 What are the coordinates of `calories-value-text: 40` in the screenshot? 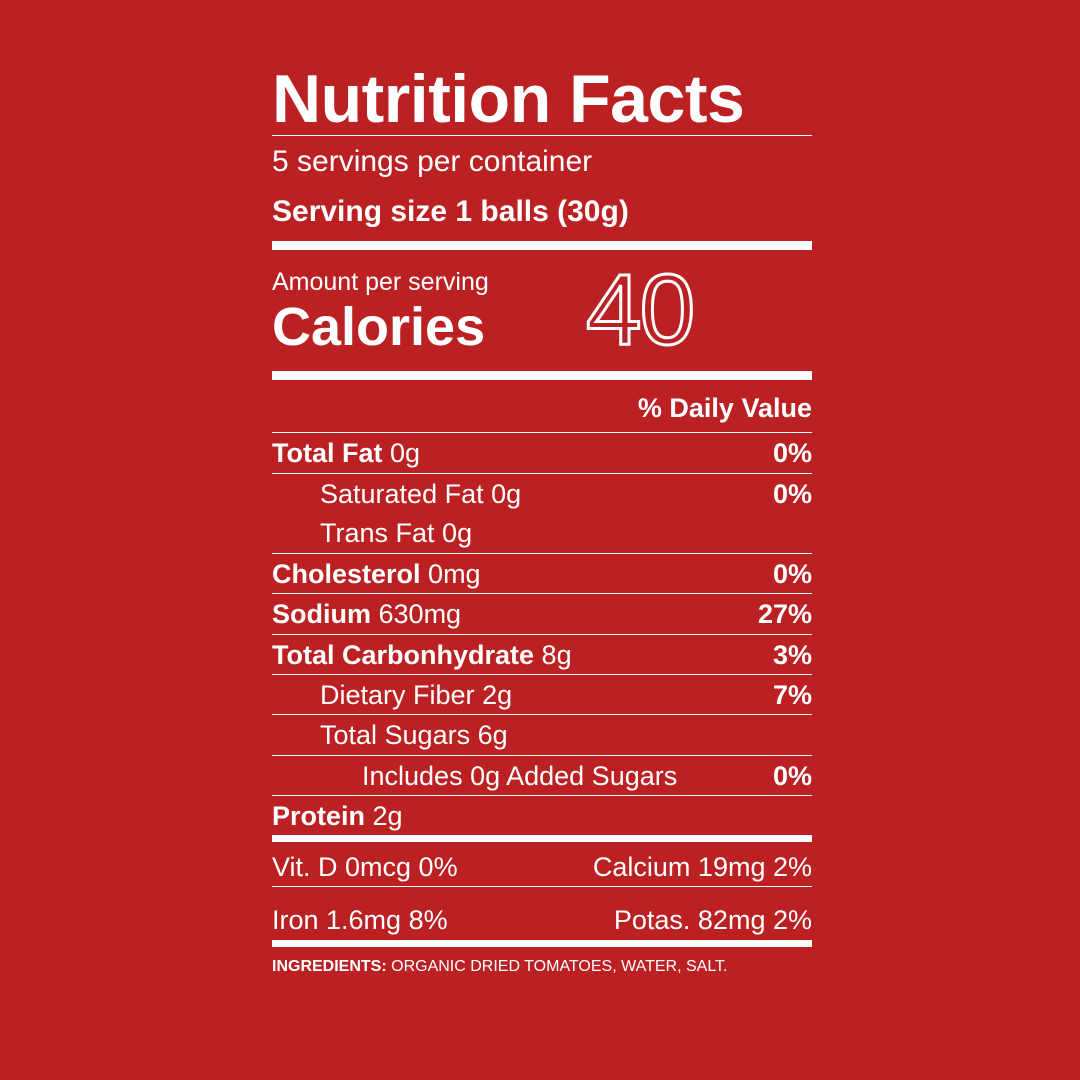 It's located at (639, 306).